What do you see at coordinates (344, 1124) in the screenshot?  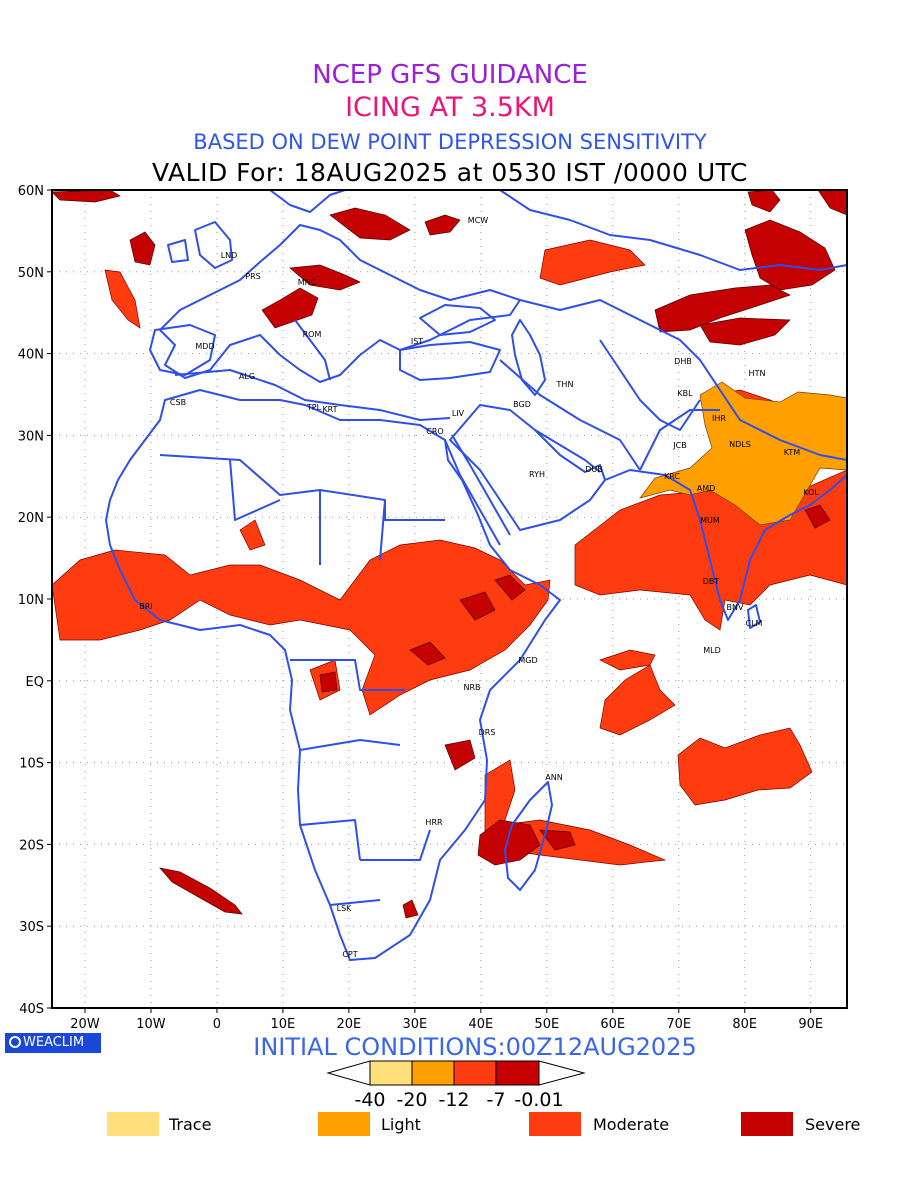 I see `legend-swatch-light` at bounding box center [344, 1124].